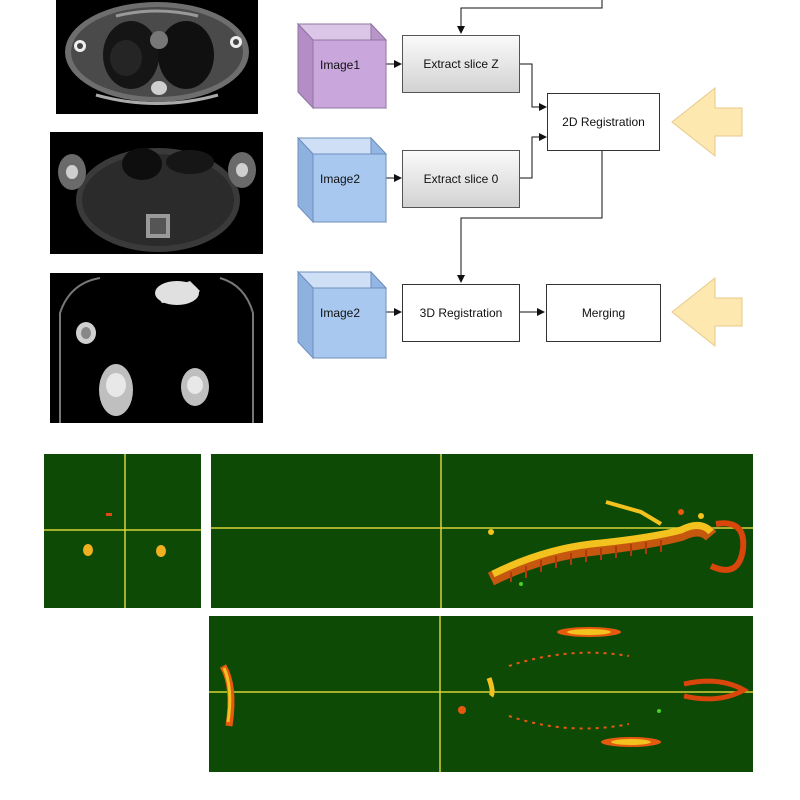 Image resolution: width=800 pixels, height=800 pixels. I want to click on cube-image2-bottom-label: Image2, so click(340, 313).